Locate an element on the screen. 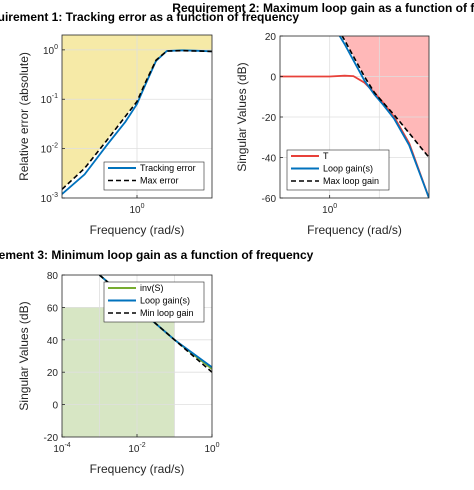  legend: inv(S) Loop gain(s) Min loop gain is located at coordinates (154, 302).